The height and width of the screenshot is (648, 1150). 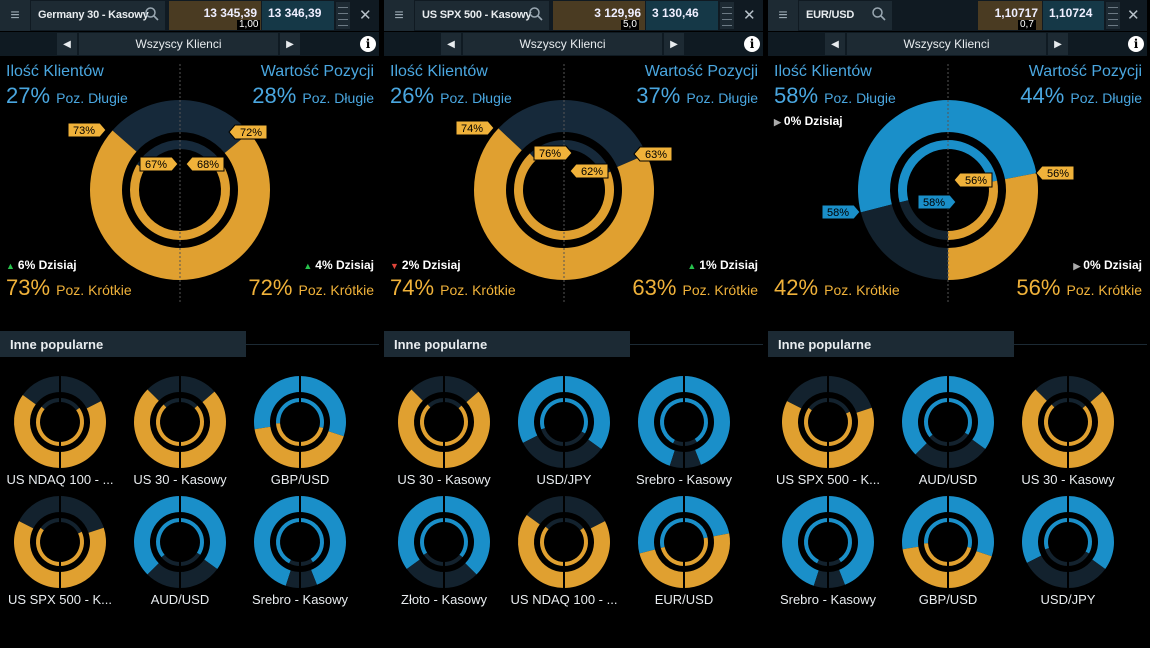 I want to click on instrument-search-field: EUR/USD, so click(x=845, y=15).